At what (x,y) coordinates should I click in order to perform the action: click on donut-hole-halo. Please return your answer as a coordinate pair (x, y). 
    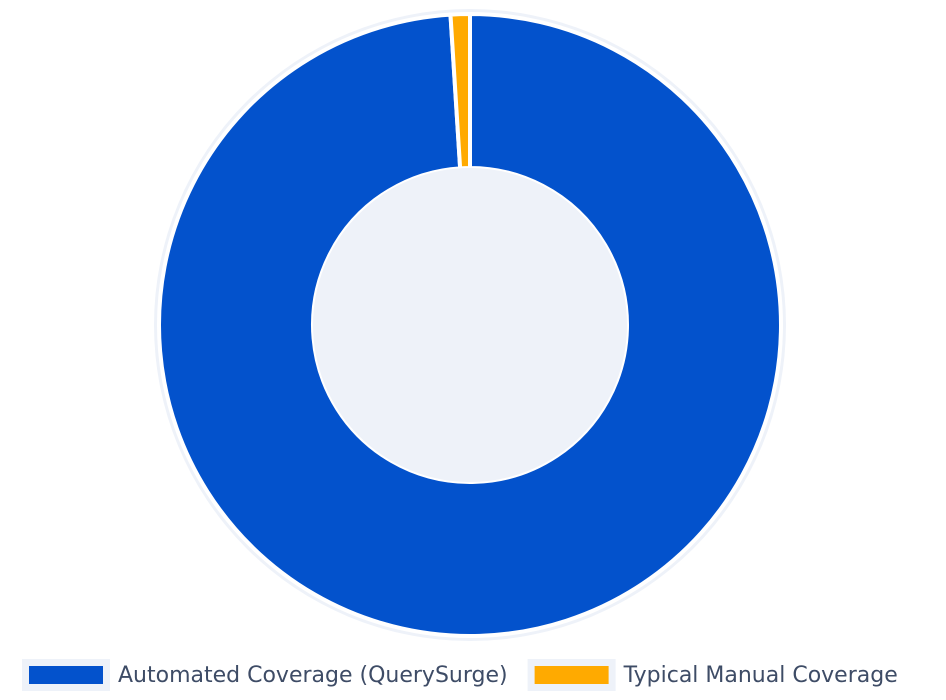
    Looking at the image, I should click on (470, 325).